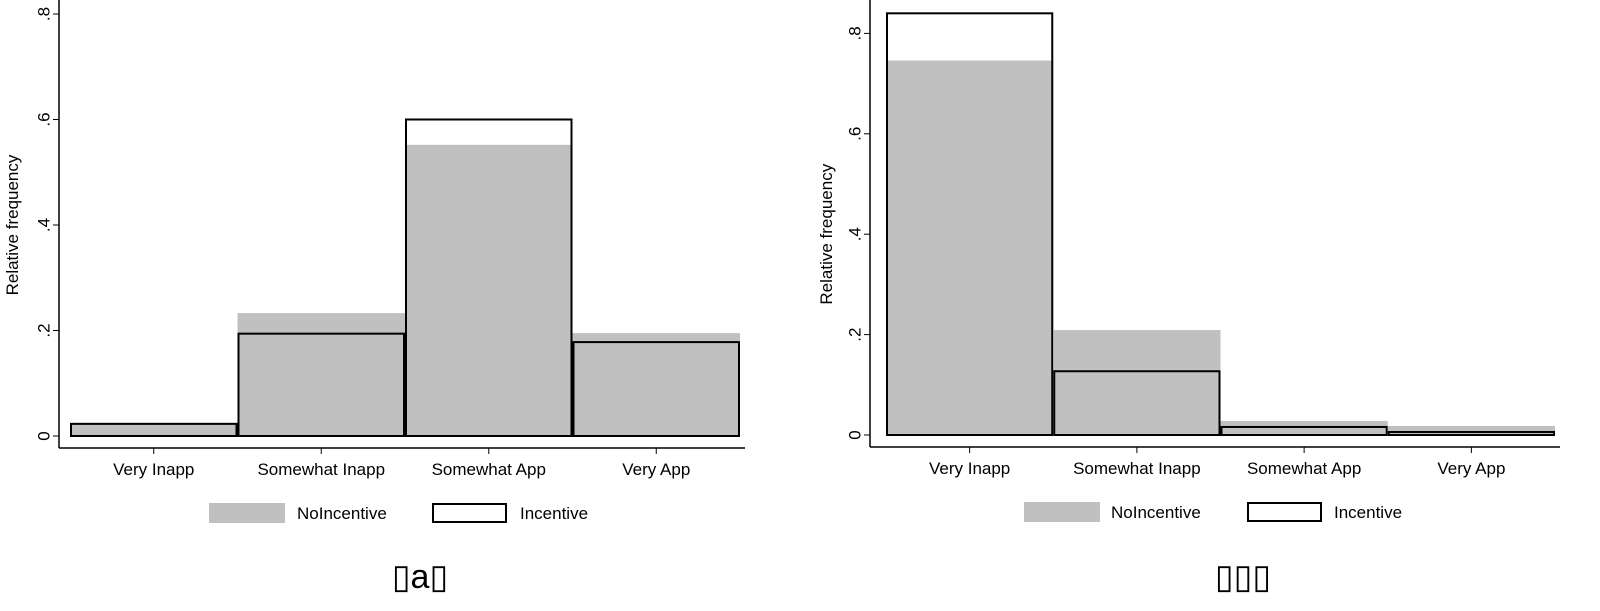 This screenshot has width=1600, height=611. I want to click on panel-caption: ▯a▯, so click(420, 577).